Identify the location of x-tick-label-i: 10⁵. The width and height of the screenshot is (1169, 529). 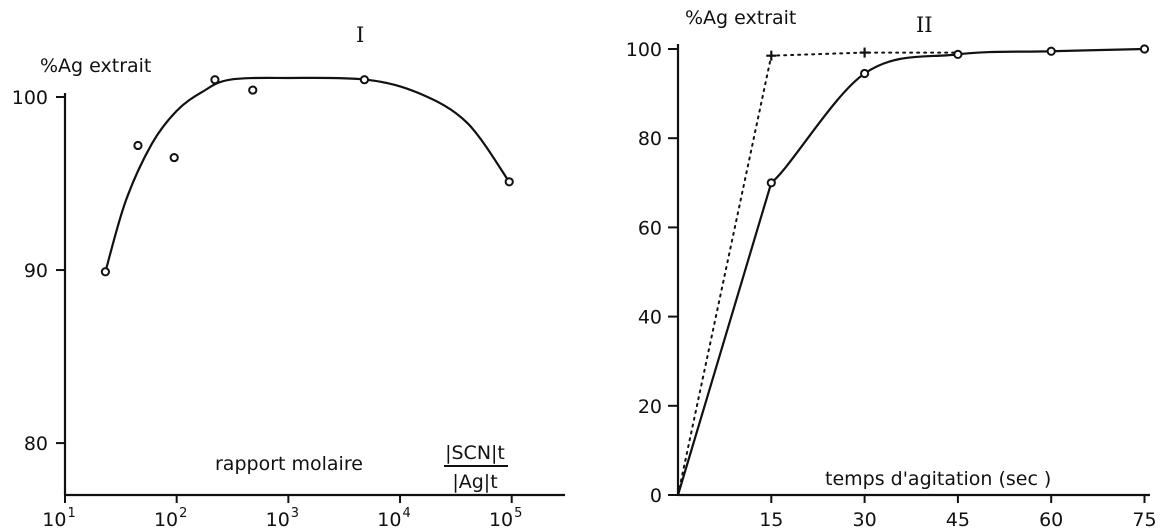
(505, 517).